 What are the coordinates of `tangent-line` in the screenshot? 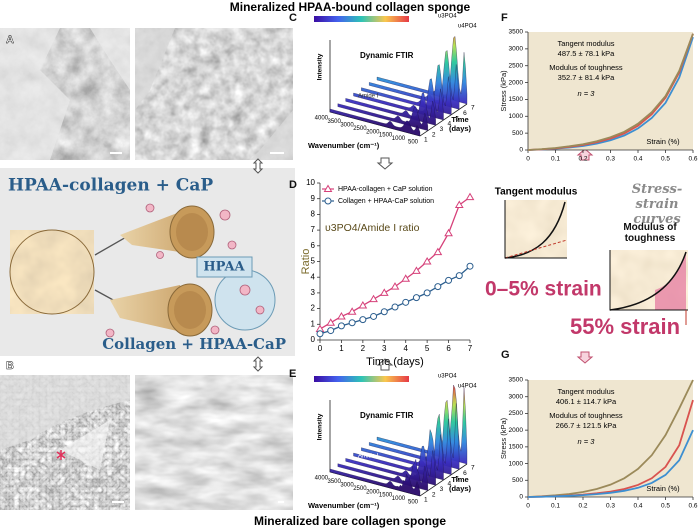 It's located at (536, 249).